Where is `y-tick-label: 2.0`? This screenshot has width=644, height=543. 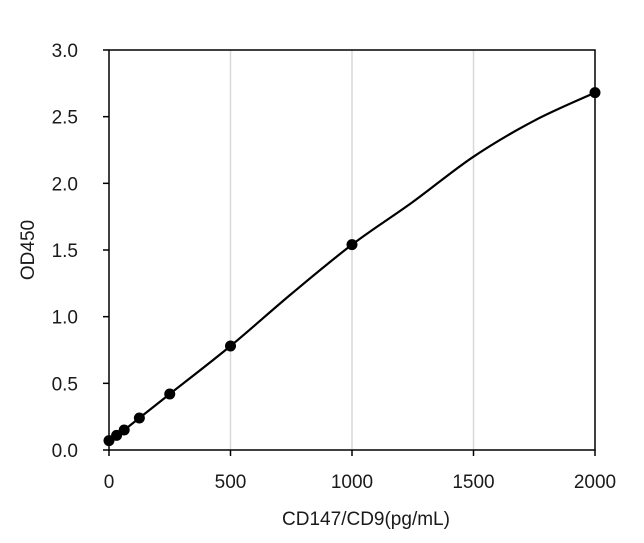 y-tick-label: 2.0 is located at coordinates (65, 184).